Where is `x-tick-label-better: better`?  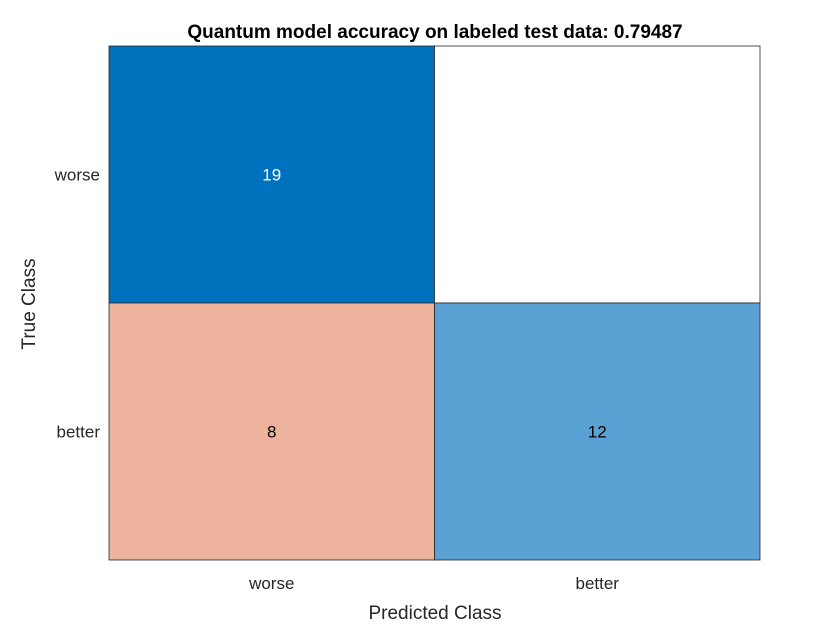
x-tick-label-better: better is located at coordinates (598, 583).